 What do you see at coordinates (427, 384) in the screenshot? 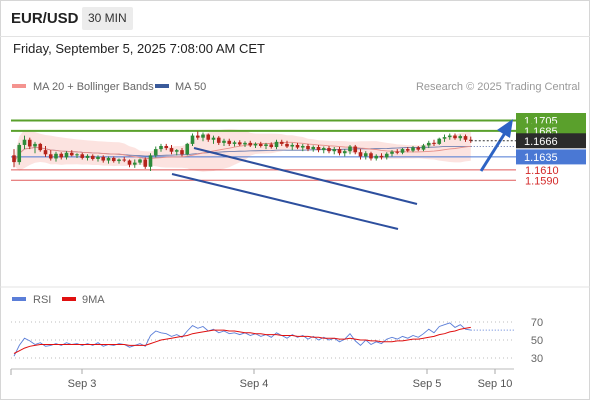
I see `x-tick-label: Sep 5` at bounding box center [427, 384].